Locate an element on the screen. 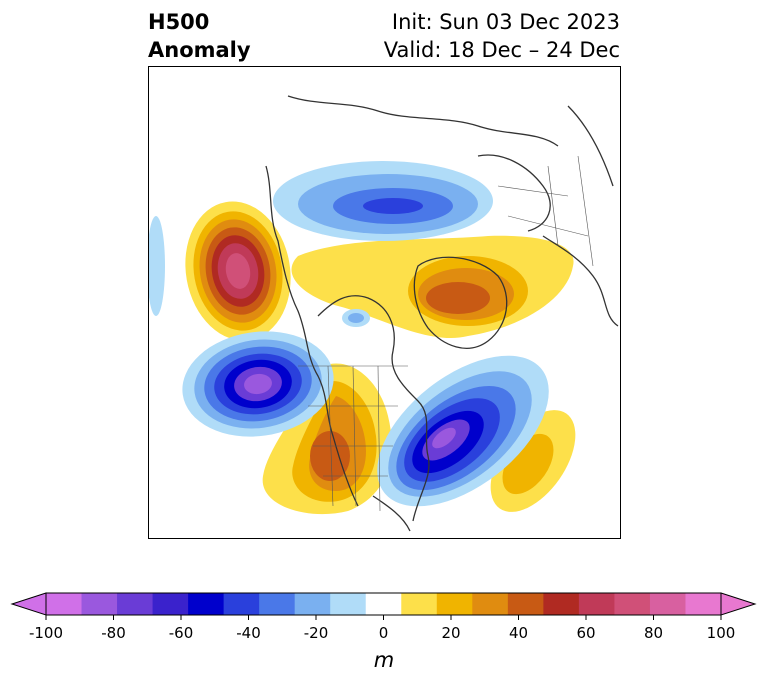 This screenshot has width=768, height=684. trough-hudson-small is located at coordinates (356, 318).